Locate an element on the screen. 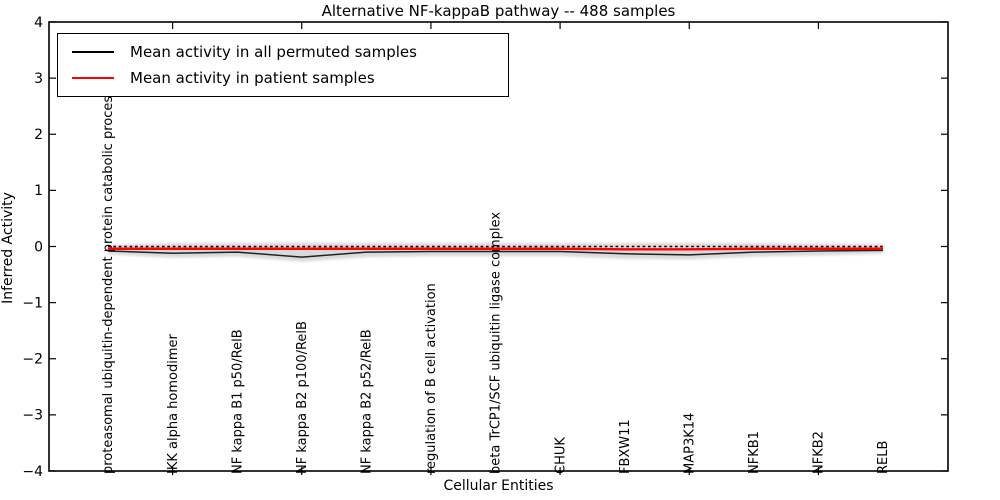 This screenshot has height=500, width=1000. x-tick-label: IKK alpha homodimer is located at coordinates (173, 403).